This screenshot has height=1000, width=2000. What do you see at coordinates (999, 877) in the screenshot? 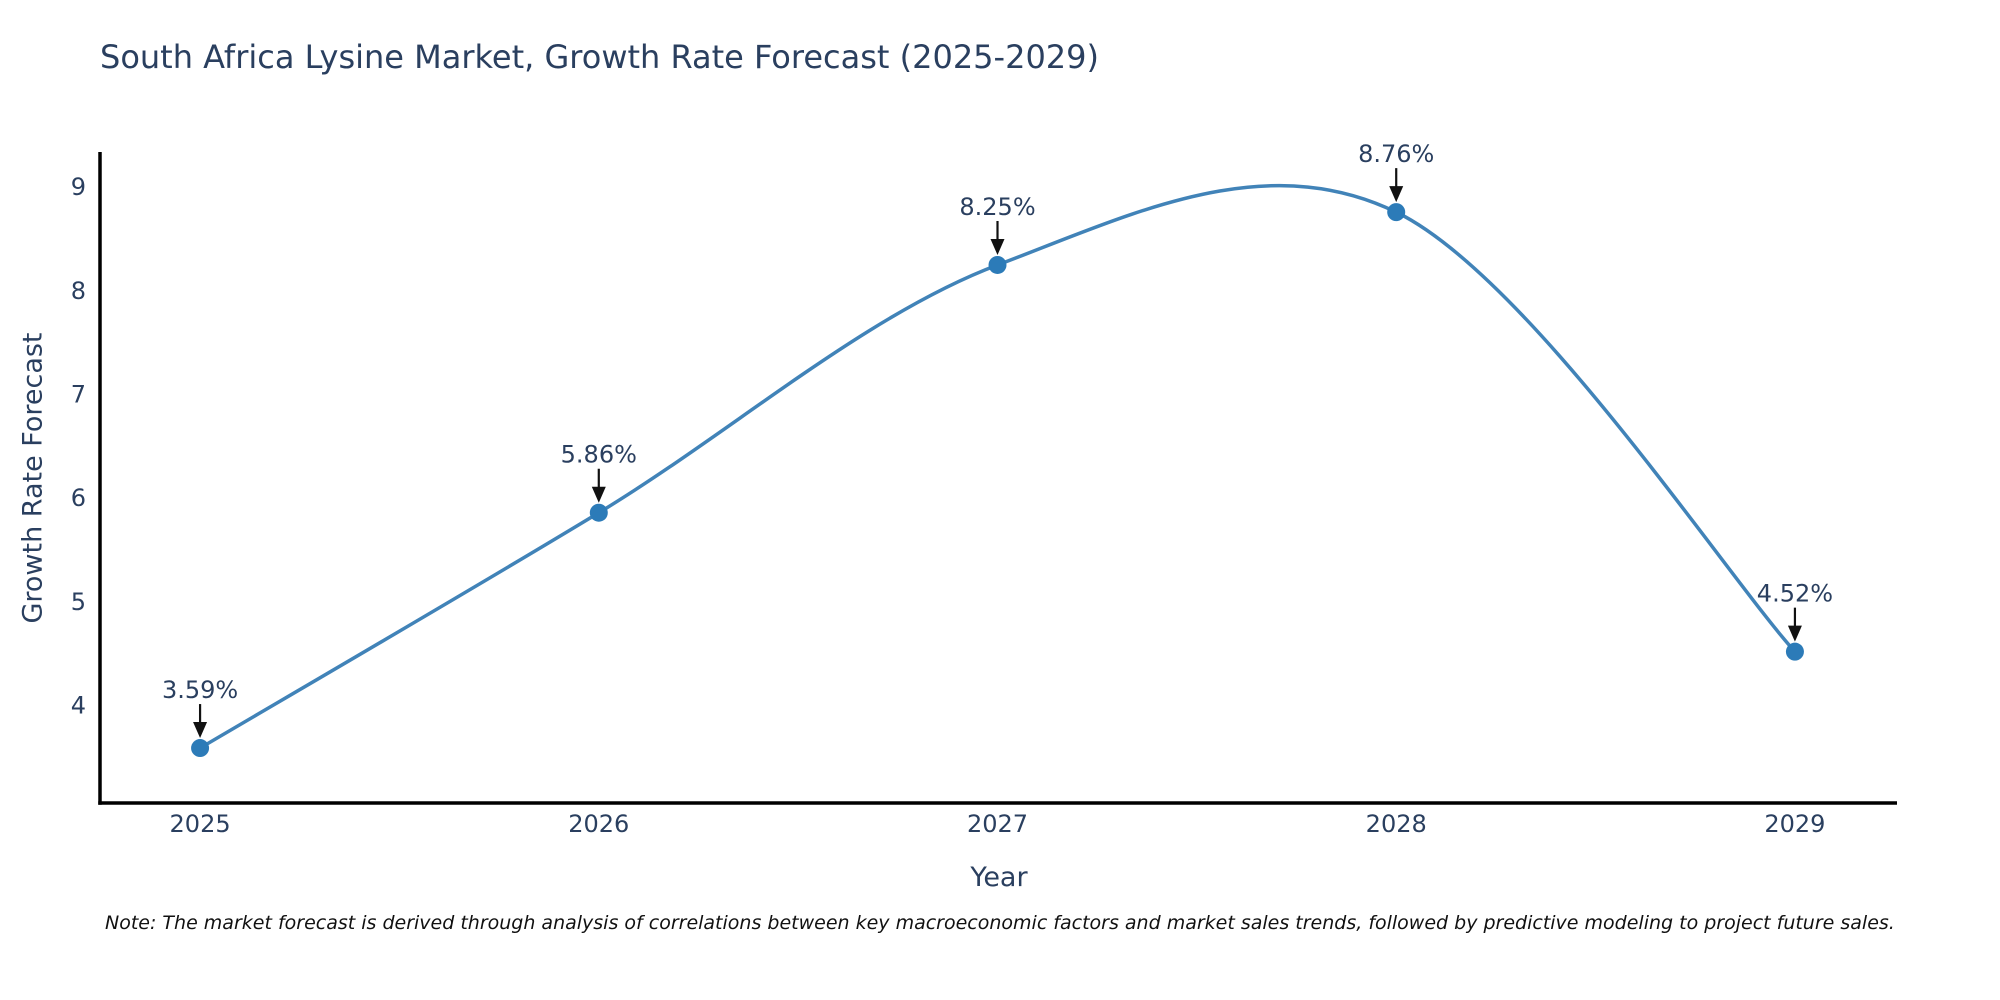
I see `x-axis-title: Year` at bounding box center [999, 877].